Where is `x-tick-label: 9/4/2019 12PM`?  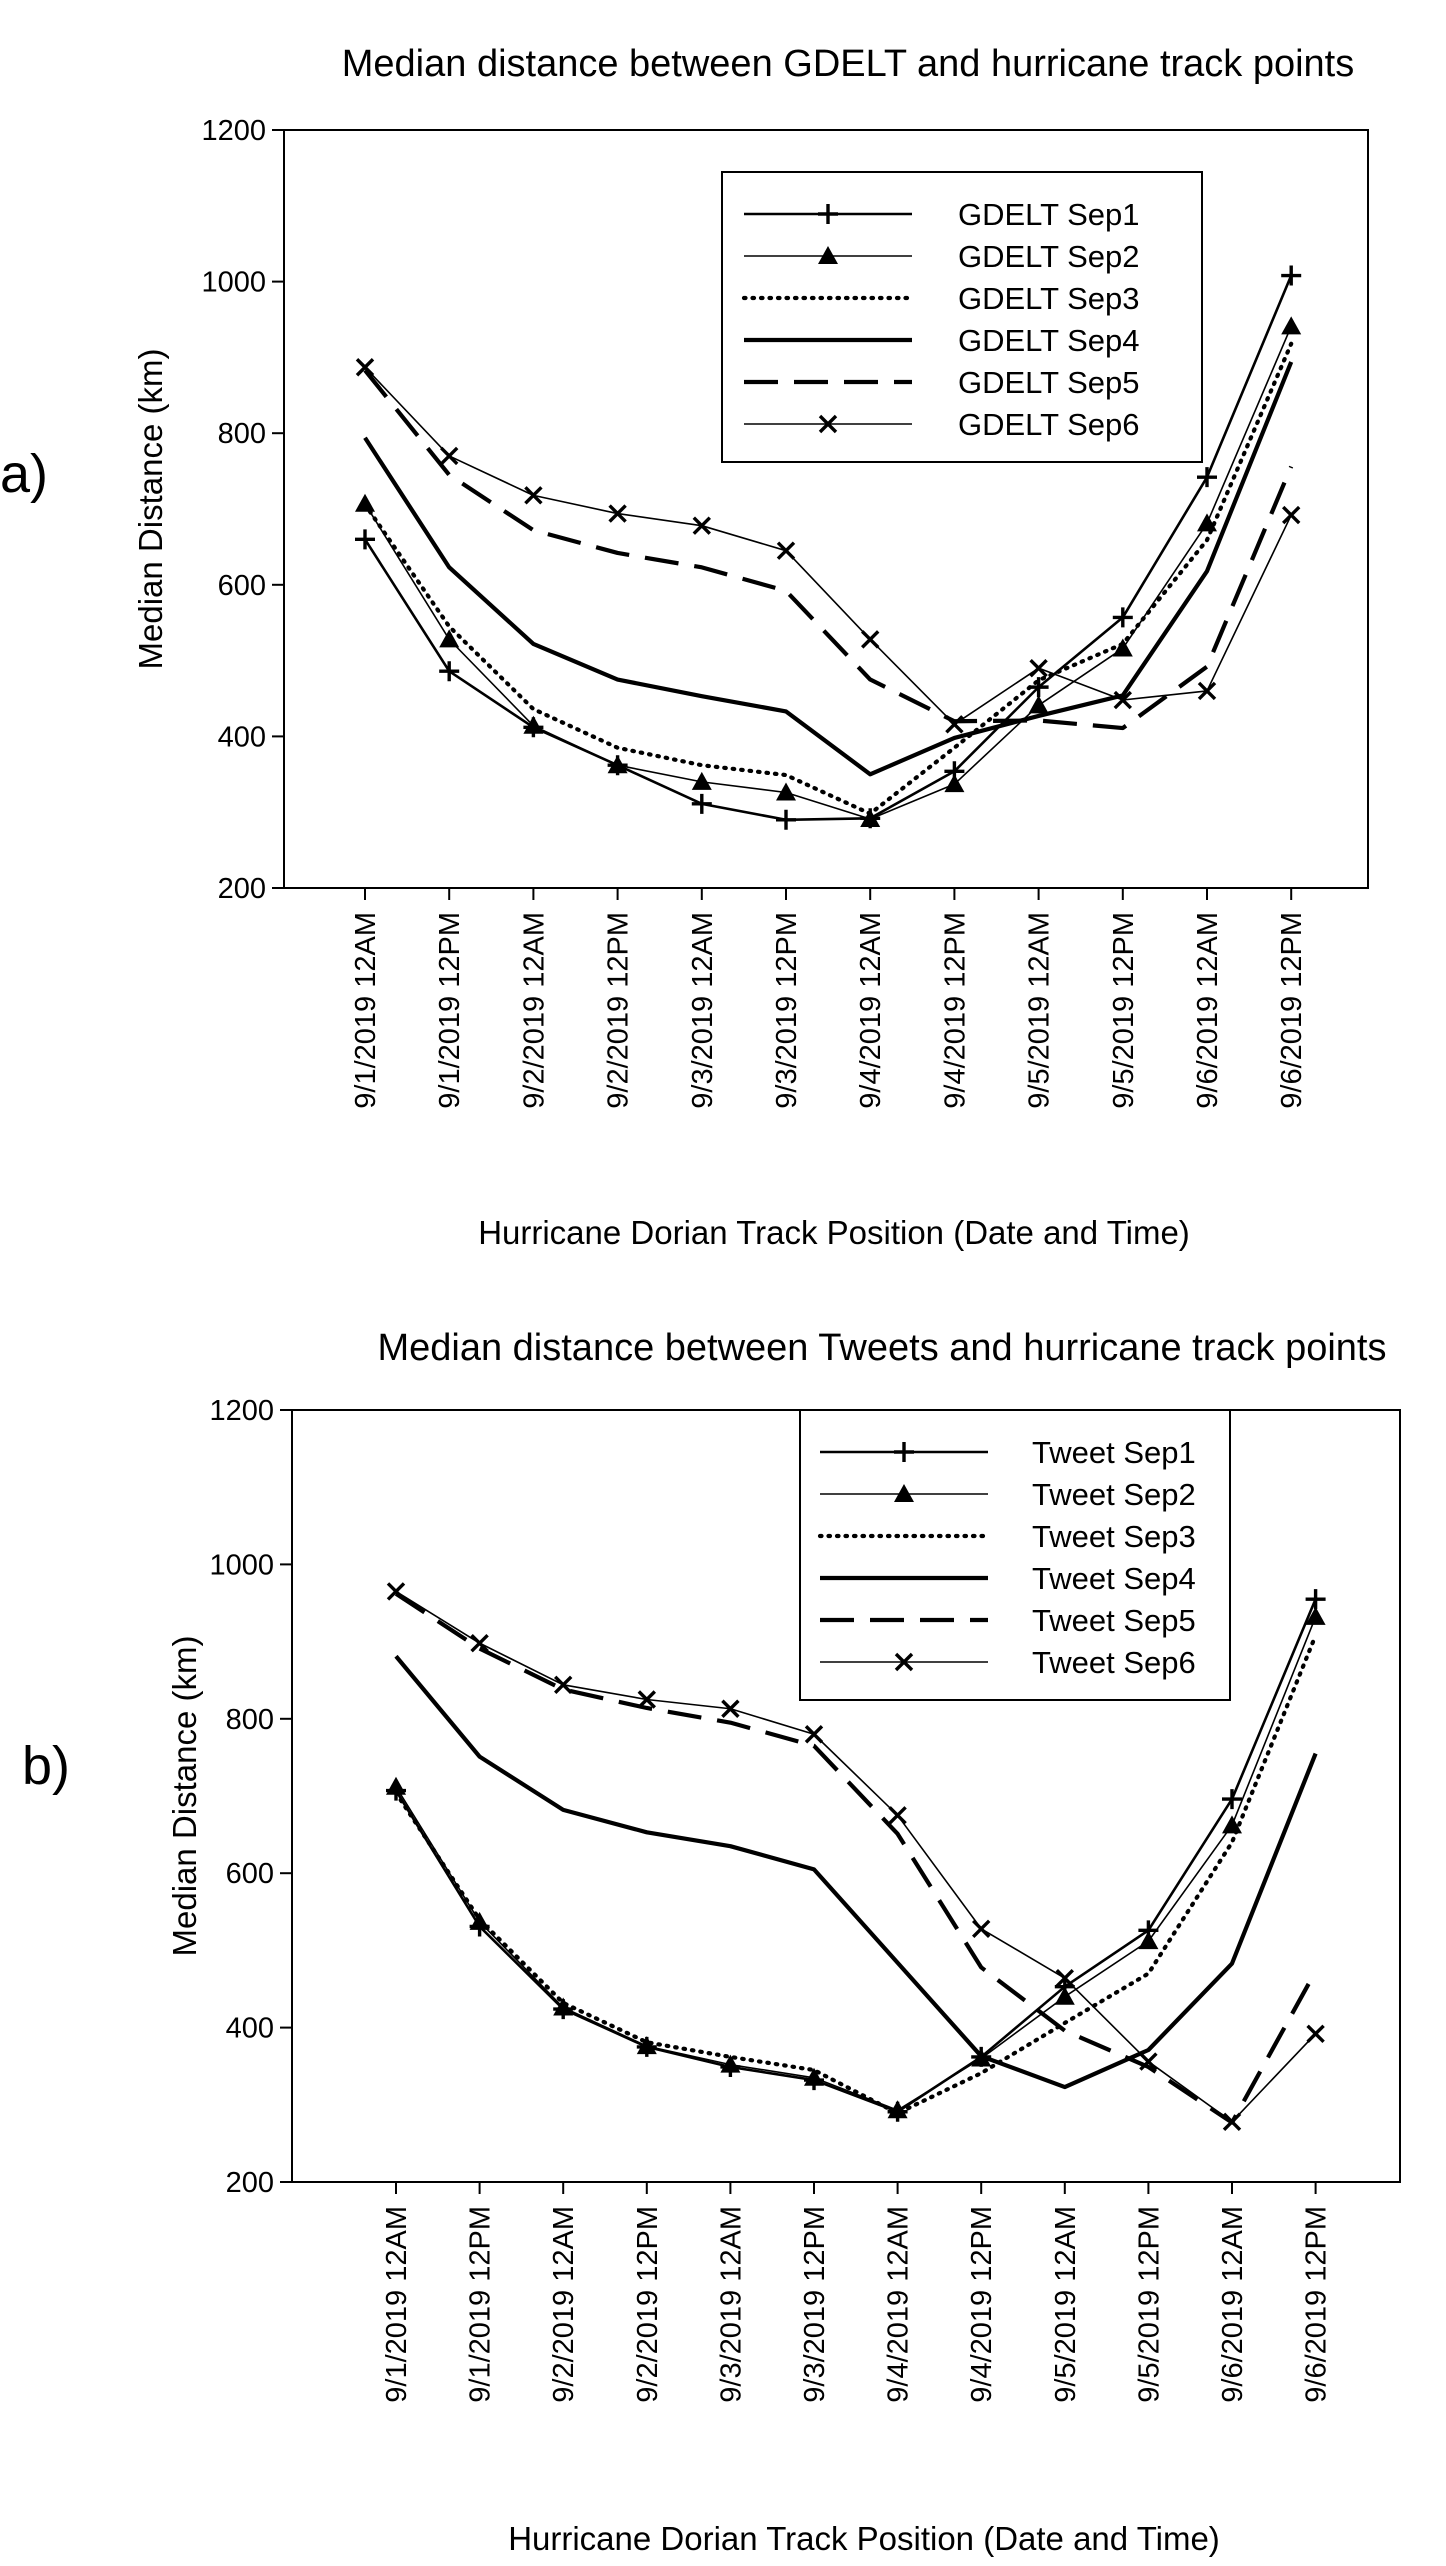 x-tick-label: 9/4/2019 12PM is located at coordinates (955, 1010).